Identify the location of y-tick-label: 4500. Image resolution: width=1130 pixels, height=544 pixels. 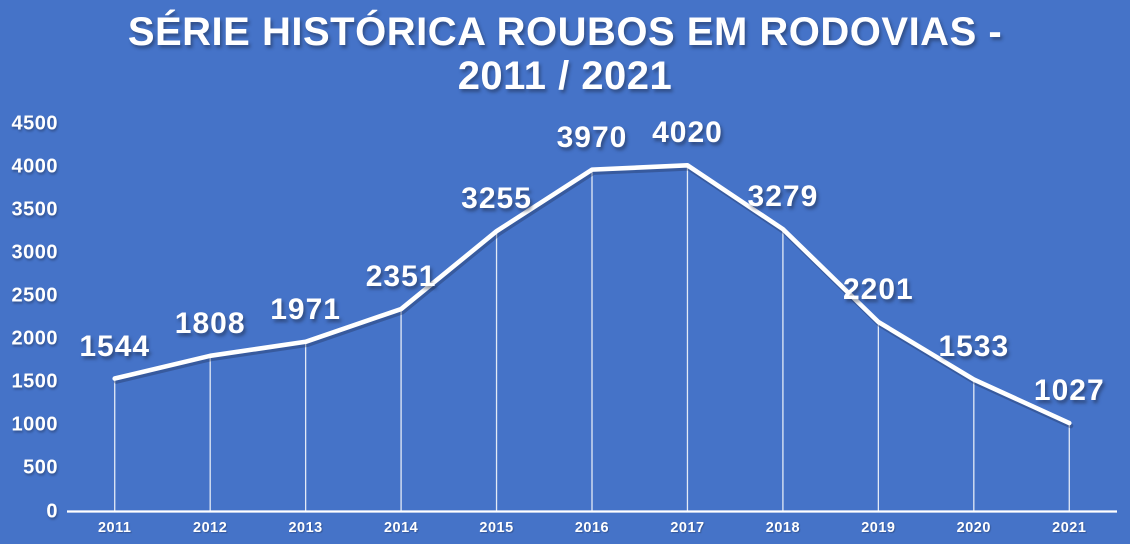
(34, 123).